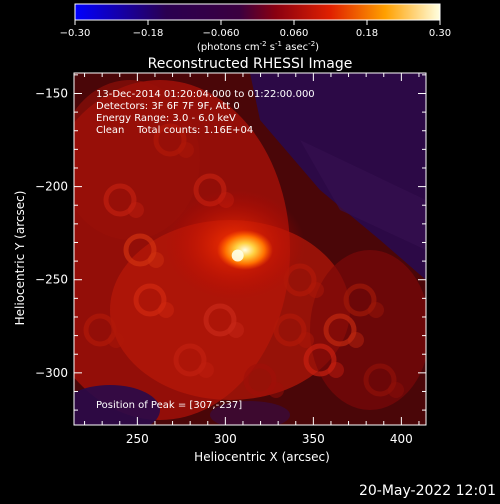 This screenshot has height=504, width=500. What do you see at coordinates (427, 491) in the screenshot?
I see `timestamp: 20-May-2022 12:01` at bounding box center [427, 491].